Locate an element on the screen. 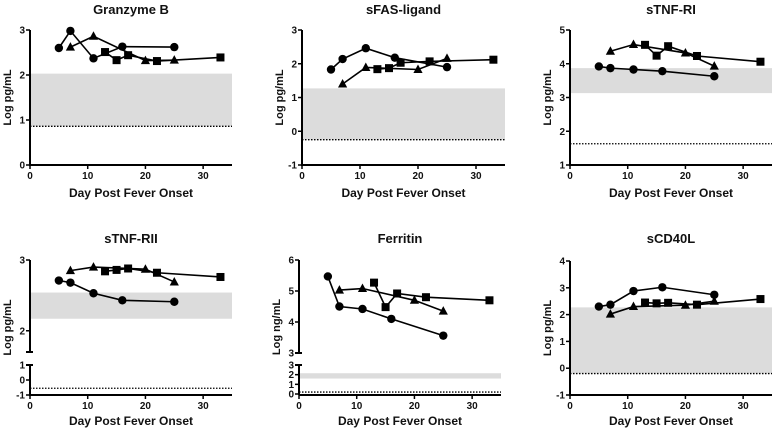  y-tick-label: 6 is located at coordinates (291, 261).